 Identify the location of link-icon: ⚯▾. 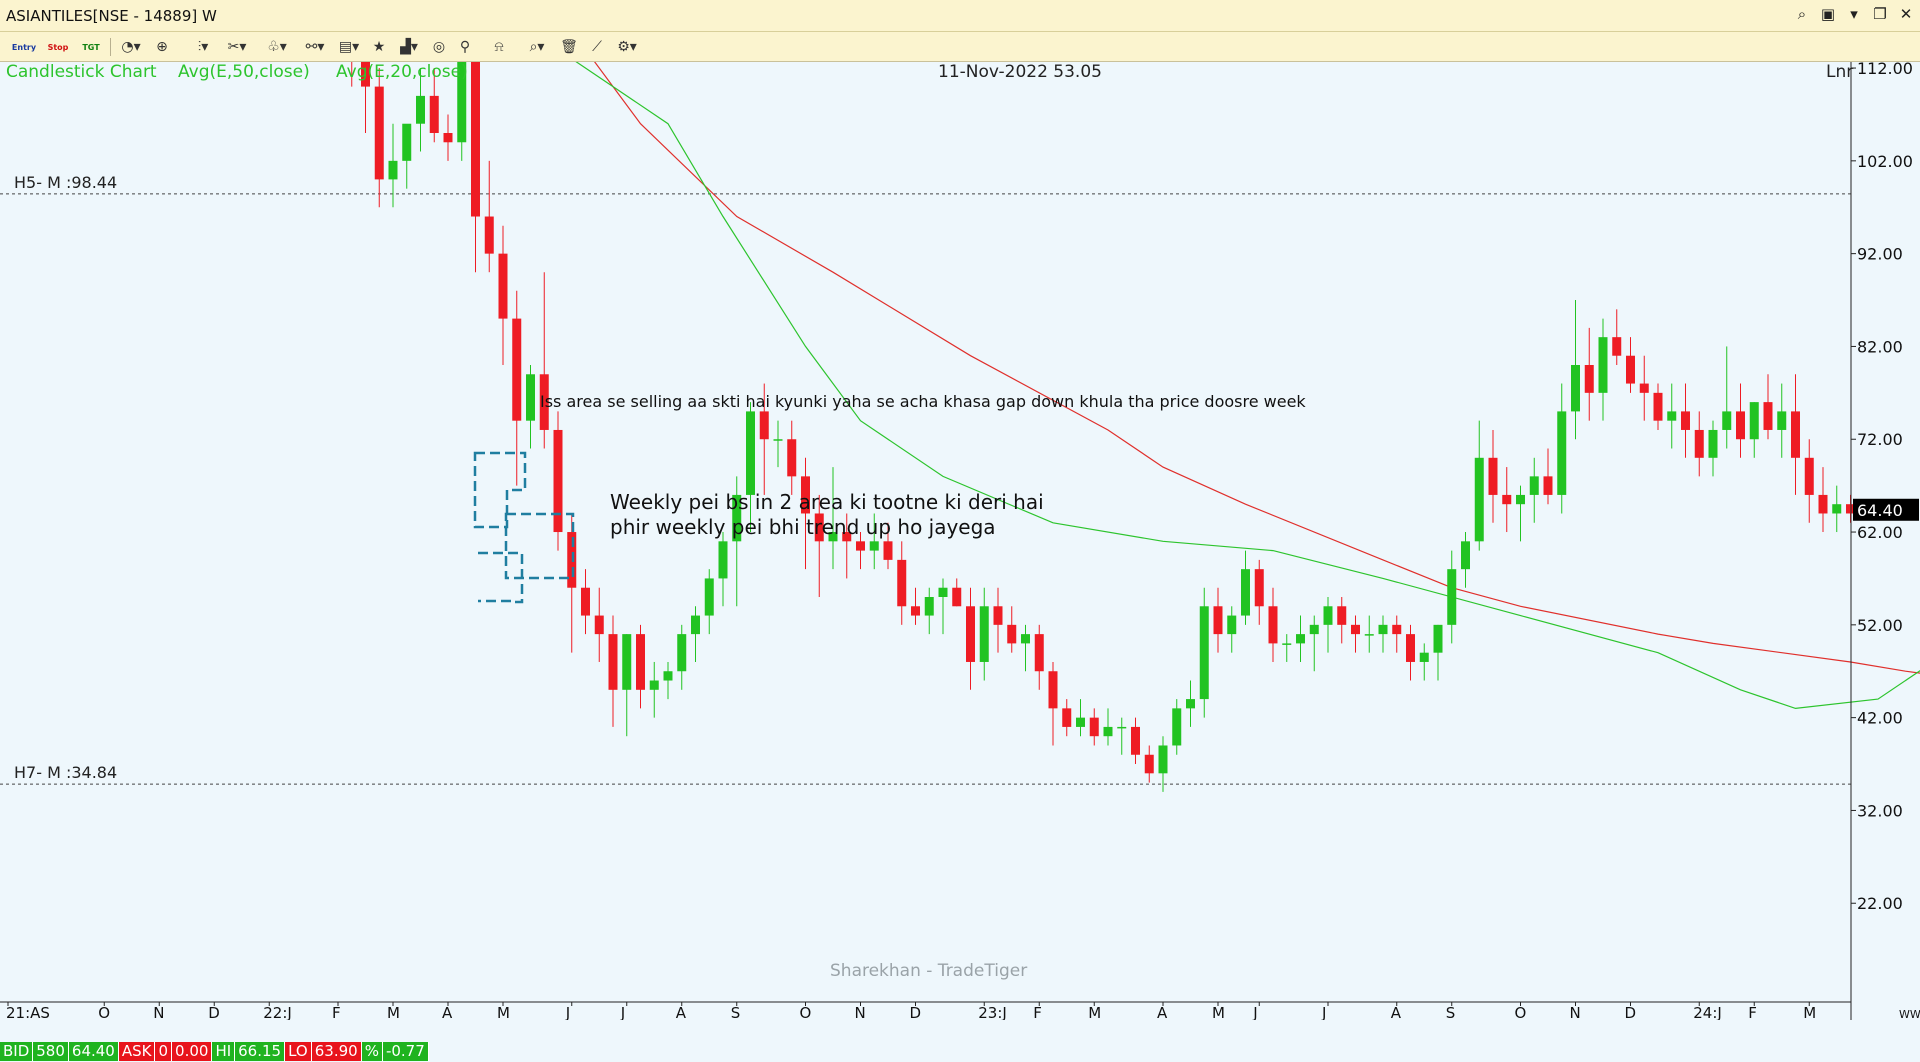
(315, 47).